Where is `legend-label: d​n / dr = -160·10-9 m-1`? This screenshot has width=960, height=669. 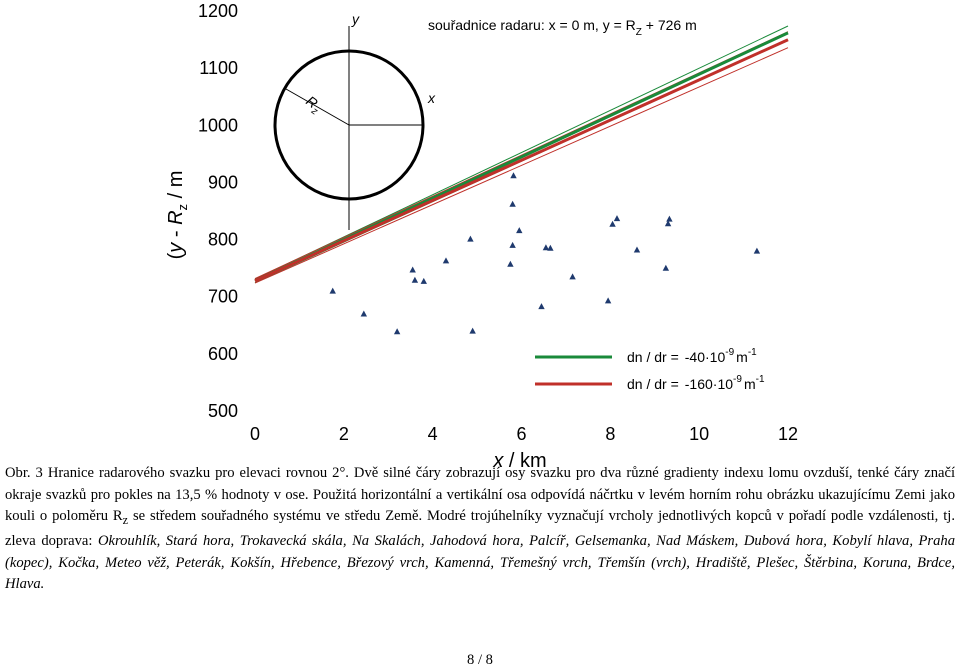 legend-label: d​n / dr = -160·10-9 m-1 is located at coordinates (696, 383).